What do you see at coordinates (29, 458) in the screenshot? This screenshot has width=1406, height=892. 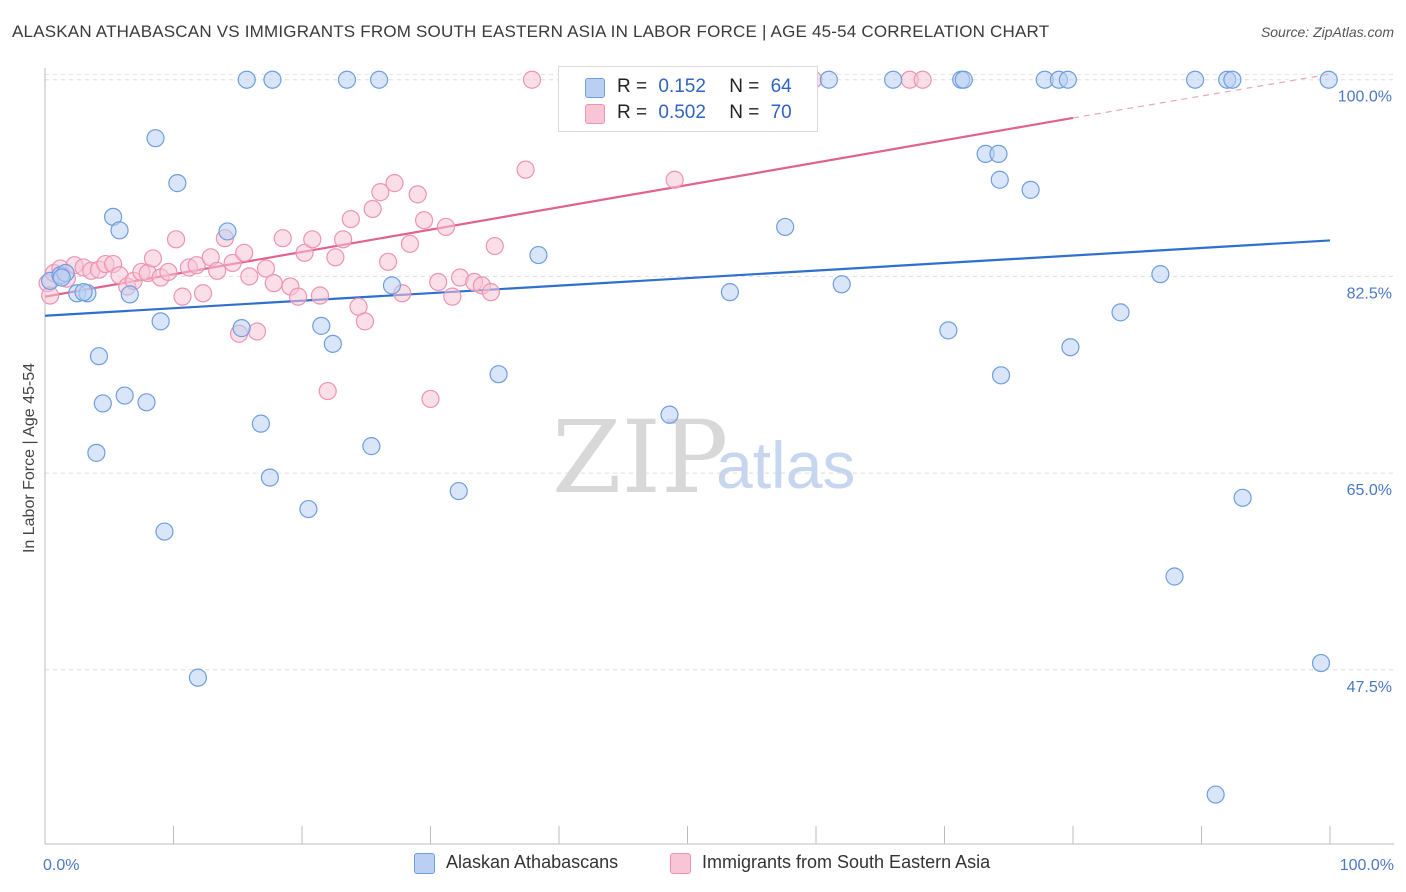 I see `y-axis-title: In Labor Force | Age 45-54` at bounding box center [29, 458].